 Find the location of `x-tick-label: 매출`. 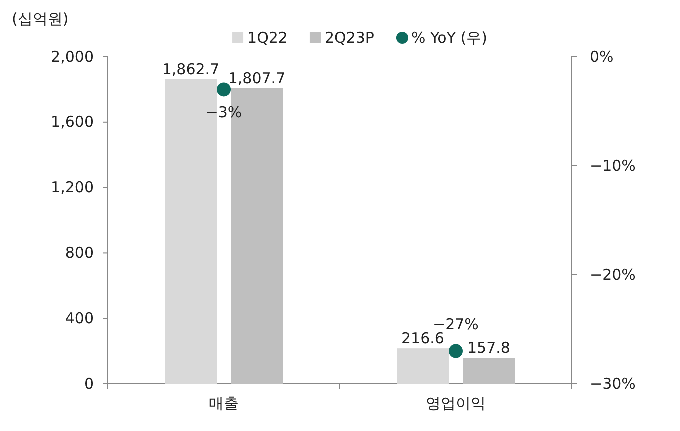

x-tick-label: 매출 is located at coordinates (224, 403).